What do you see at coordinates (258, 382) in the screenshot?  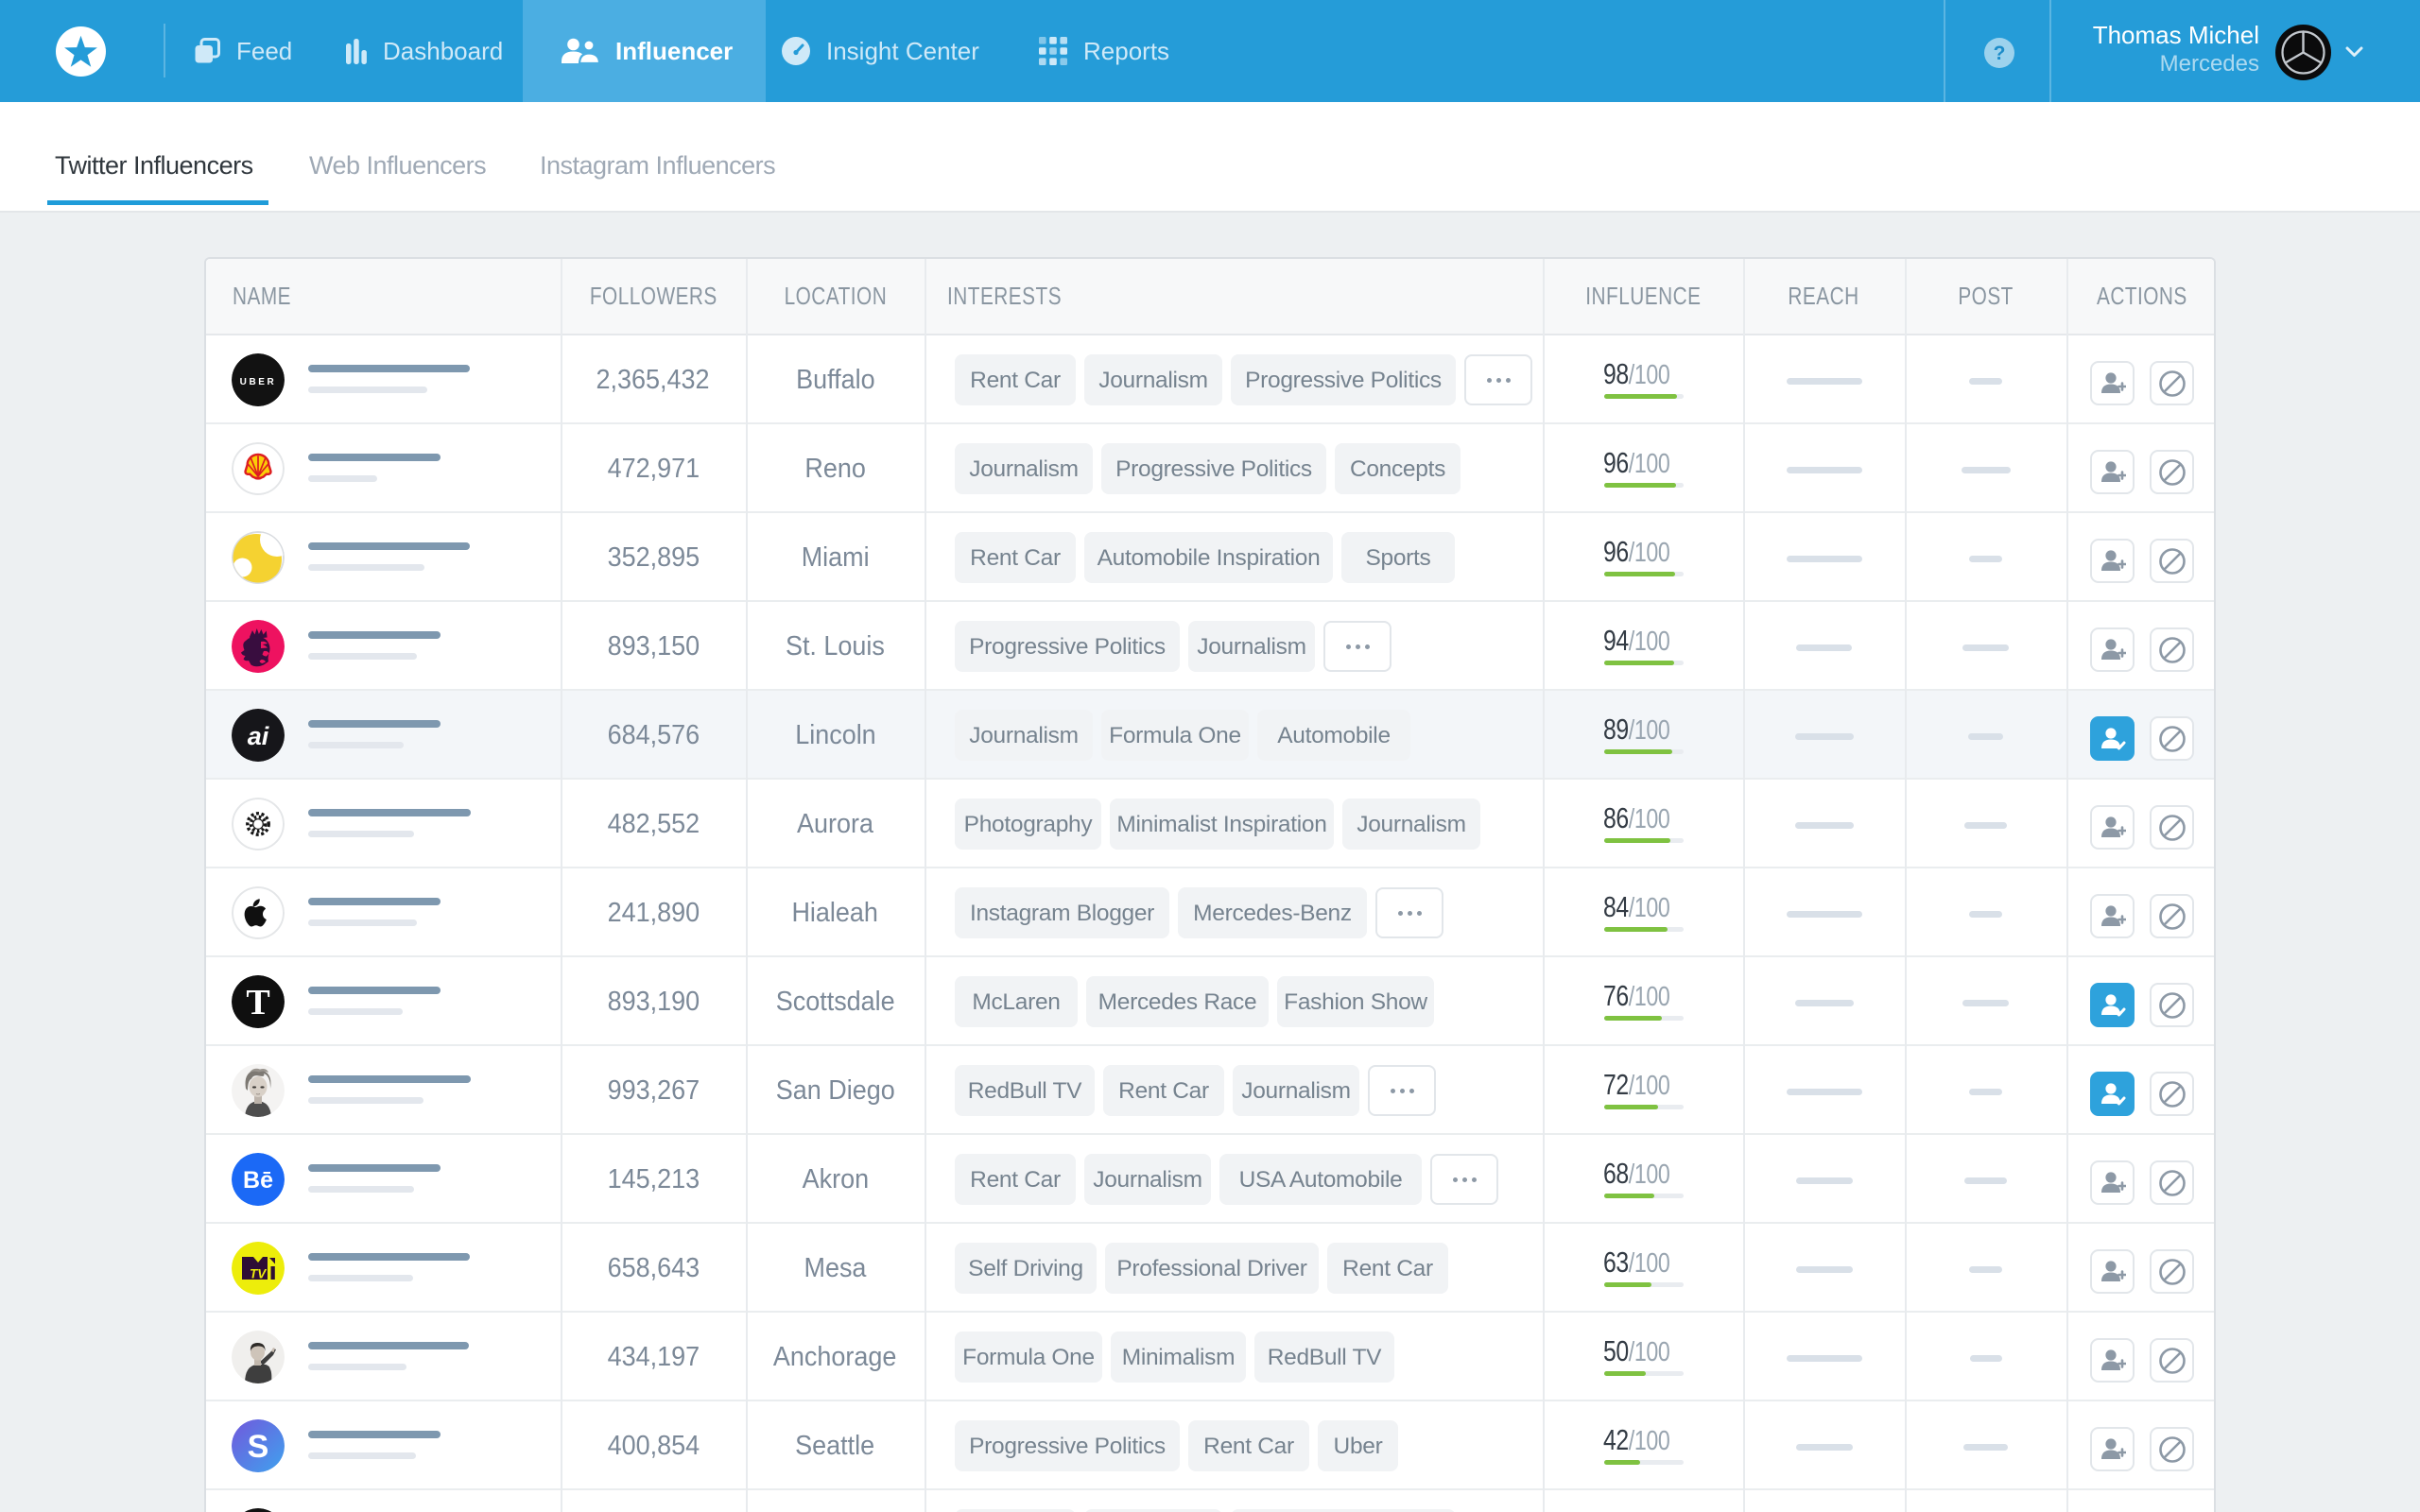 I see `svg-text: UBER` at bounding box center [258, 382].